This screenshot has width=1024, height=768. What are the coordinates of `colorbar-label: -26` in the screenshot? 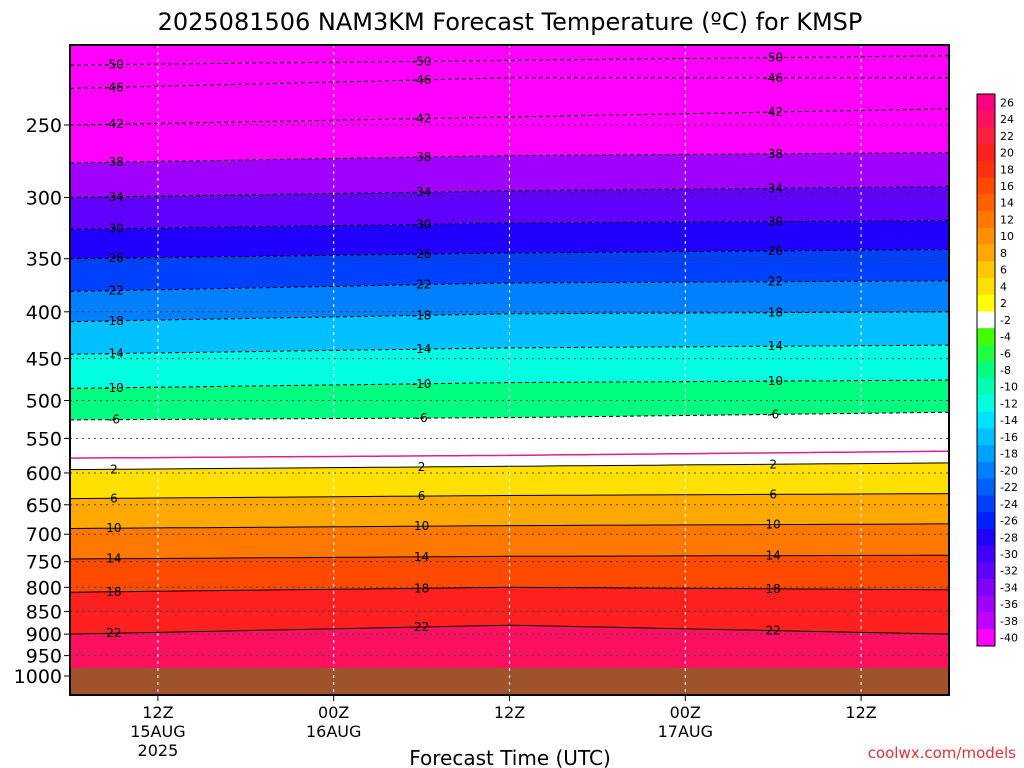 It's located at (1009, 521).